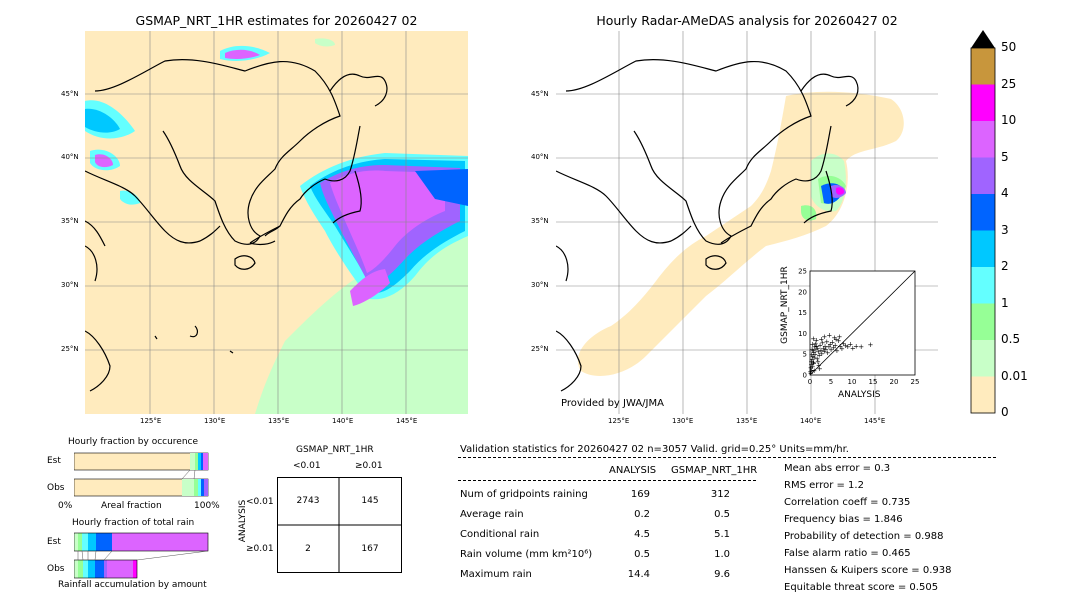 This screenshot has width=1080, height=612. Describe the element at coordinates (540, 221) in the screenshot. I see `right-lat-35: 35°N` at that location.